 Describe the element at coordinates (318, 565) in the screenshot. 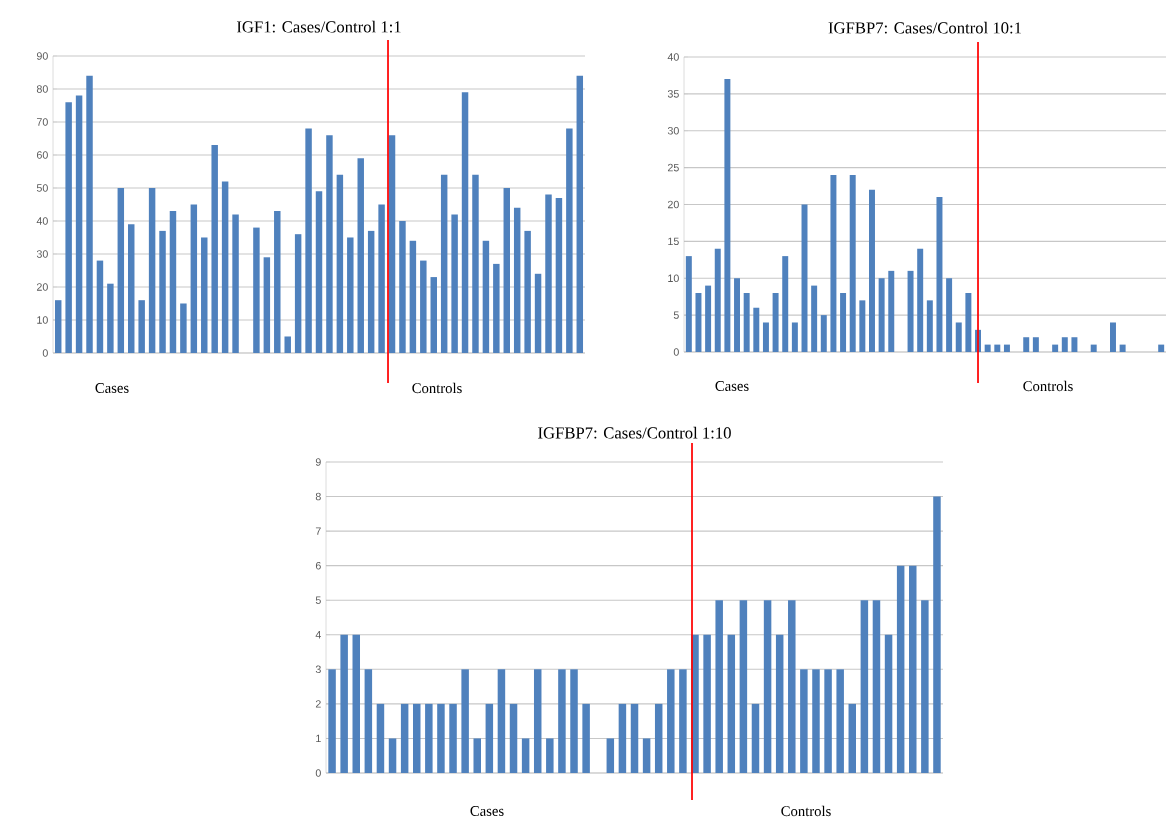

I see `y-tick-label: 6` at that location.